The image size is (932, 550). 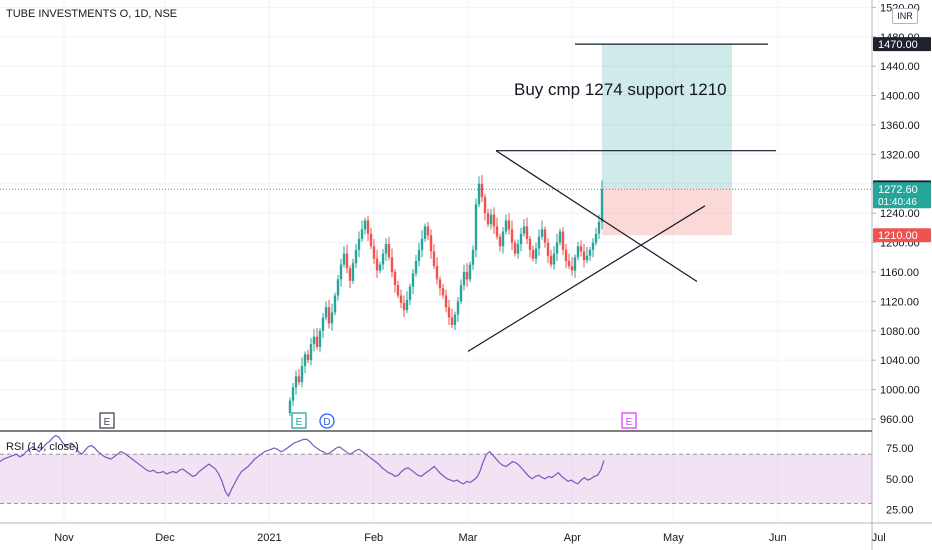 What do you see at coordinates (900, 511) in the screenshot?
I see `rsi-tick-label: 25.00` at bounding box center [900, 511].